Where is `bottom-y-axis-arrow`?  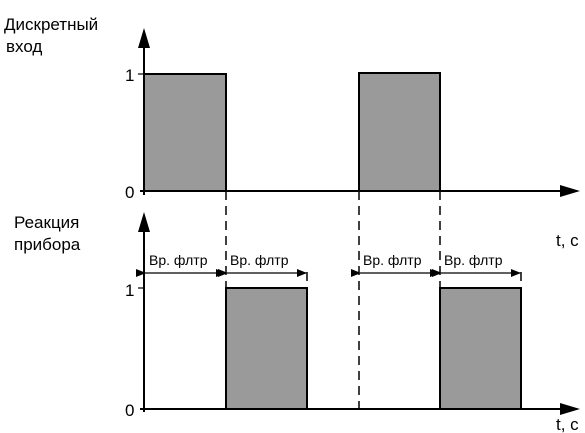 bottom-y-axis-arrow is located at coordinates (144, 222).